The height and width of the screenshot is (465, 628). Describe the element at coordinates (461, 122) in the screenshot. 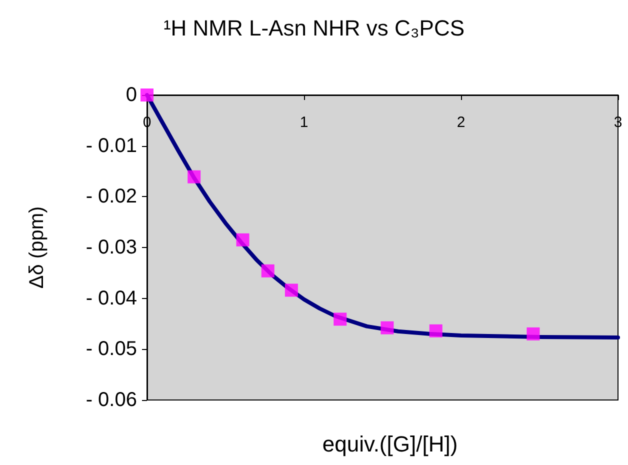

I see `x-tick-label: 2` at that location.